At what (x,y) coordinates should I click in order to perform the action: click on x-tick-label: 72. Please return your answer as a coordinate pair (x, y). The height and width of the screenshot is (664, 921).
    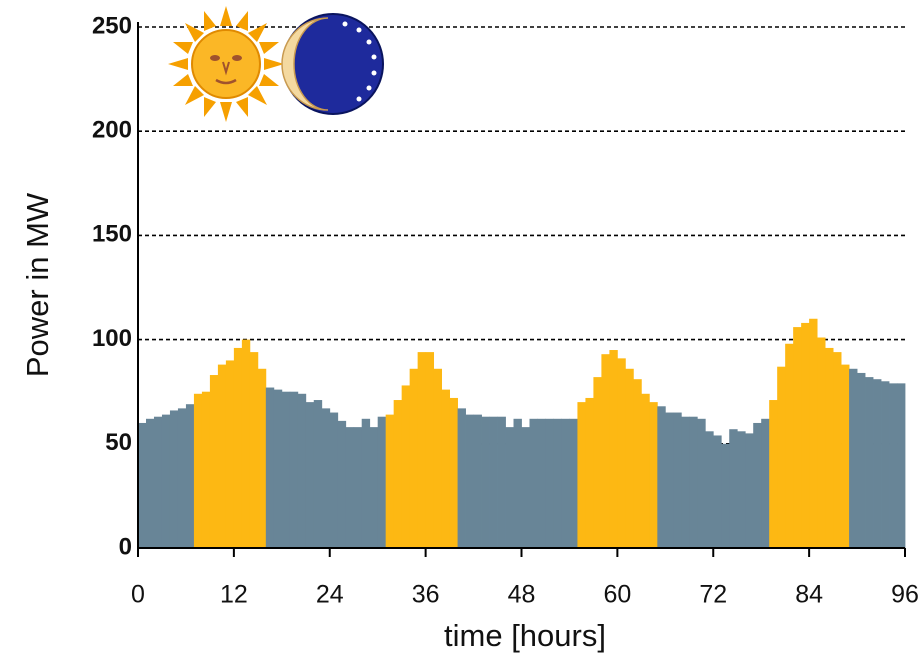
    Looking at the image, I should click on (713, 595).